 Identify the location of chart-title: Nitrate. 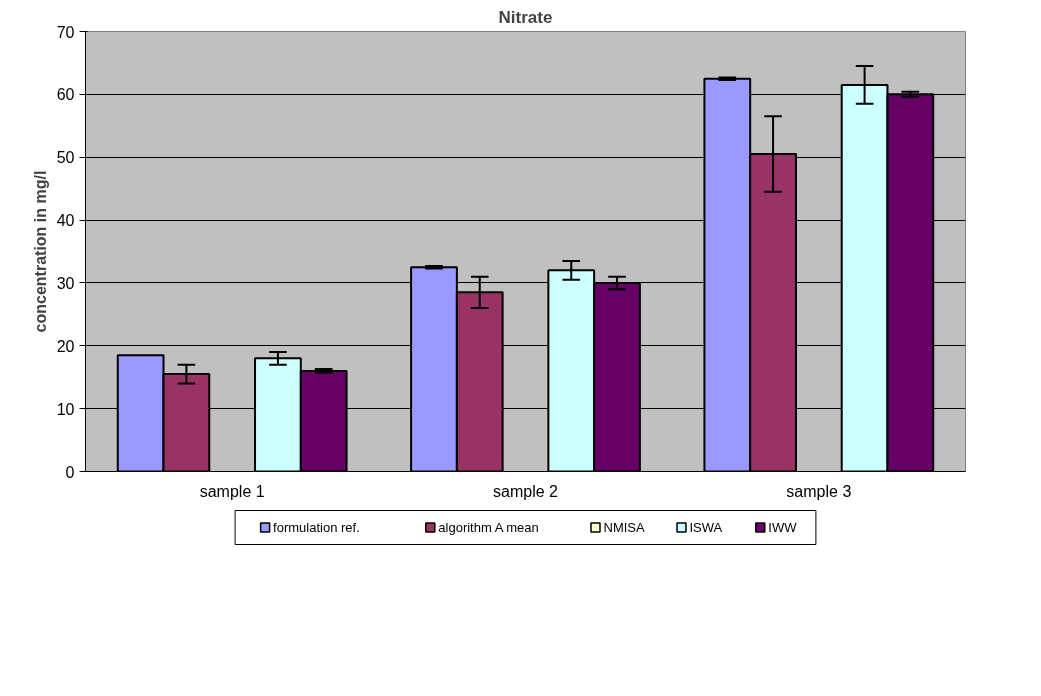
(525, 17).